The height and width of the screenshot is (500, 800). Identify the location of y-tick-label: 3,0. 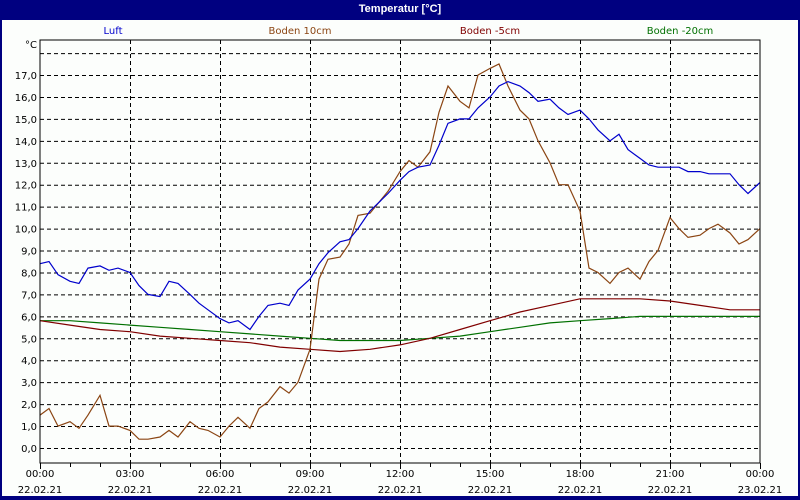
(29, 383).